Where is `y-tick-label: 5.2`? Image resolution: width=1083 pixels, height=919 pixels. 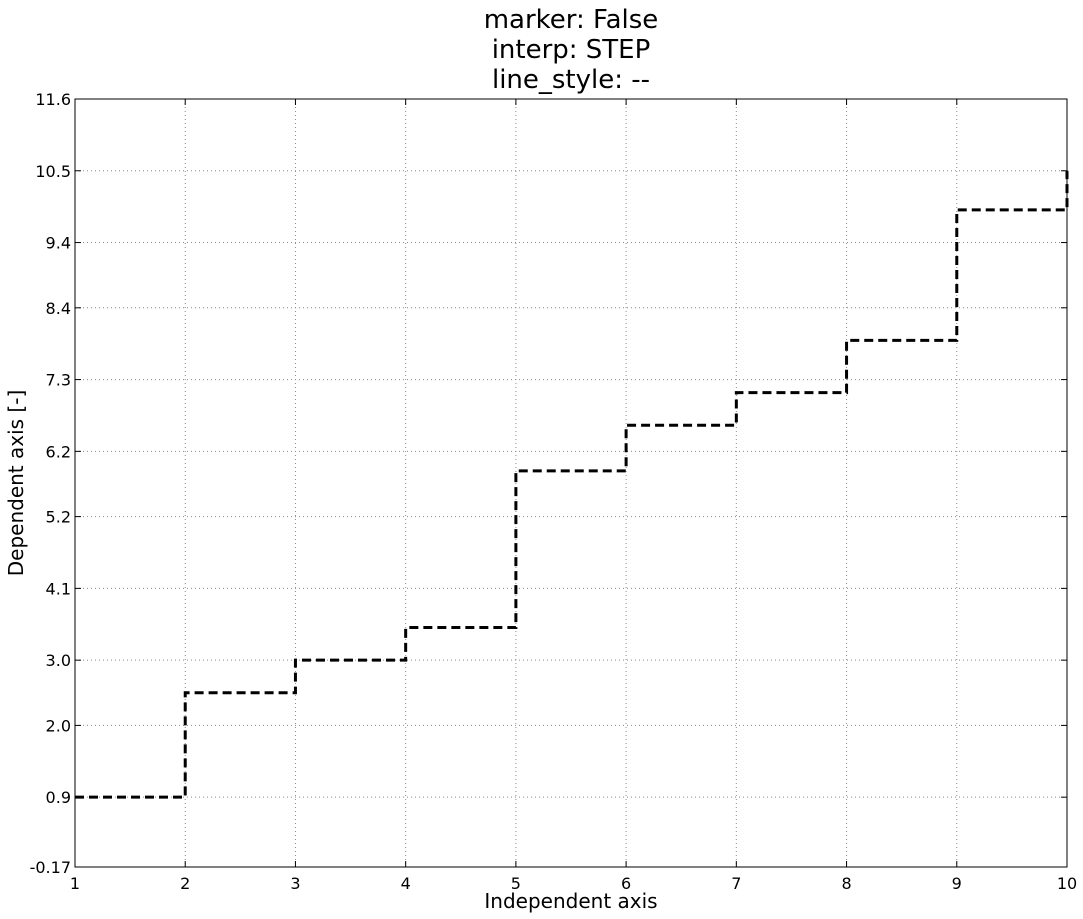
y-tick-label: 5.2 is located at coordinates (58, 517).